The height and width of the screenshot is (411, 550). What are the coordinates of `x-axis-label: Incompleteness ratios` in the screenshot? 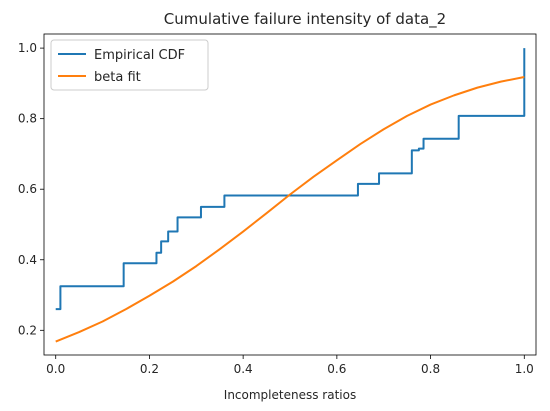 It's located at (290, 395).